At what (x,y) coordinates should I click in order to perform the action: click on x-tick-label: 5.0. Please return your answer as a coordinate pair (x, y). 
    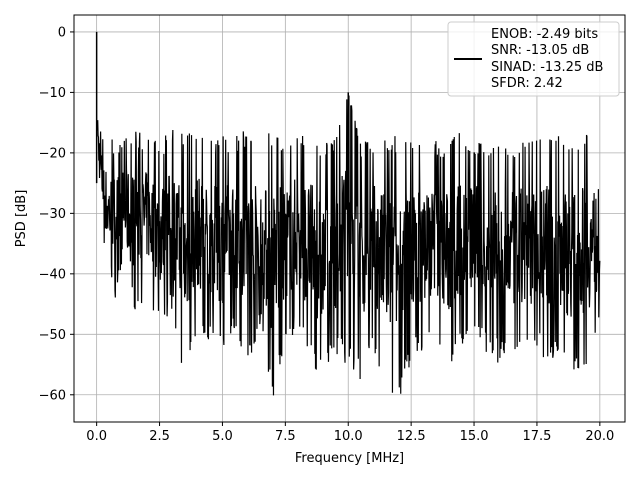
    Looking at the image, I should click on (222, 436).